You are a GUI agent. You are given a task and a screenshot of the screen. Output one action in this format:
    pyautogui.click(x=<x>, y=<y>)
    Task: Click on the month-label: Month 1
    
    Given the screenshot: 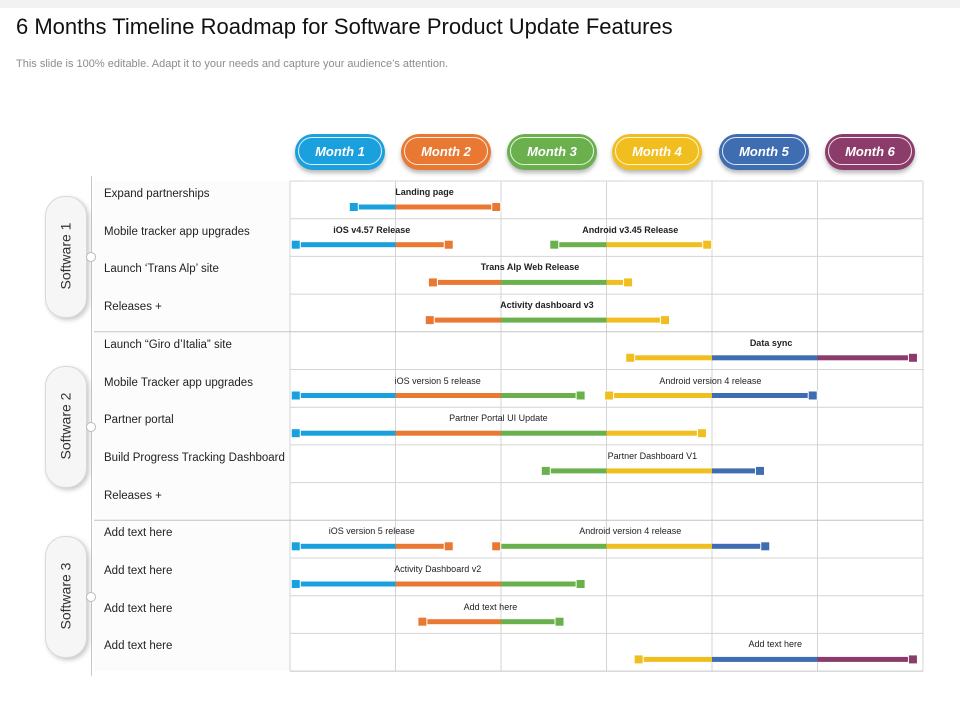 What is the action you would take?
    pyautogui.click(x=340, y=151)
    